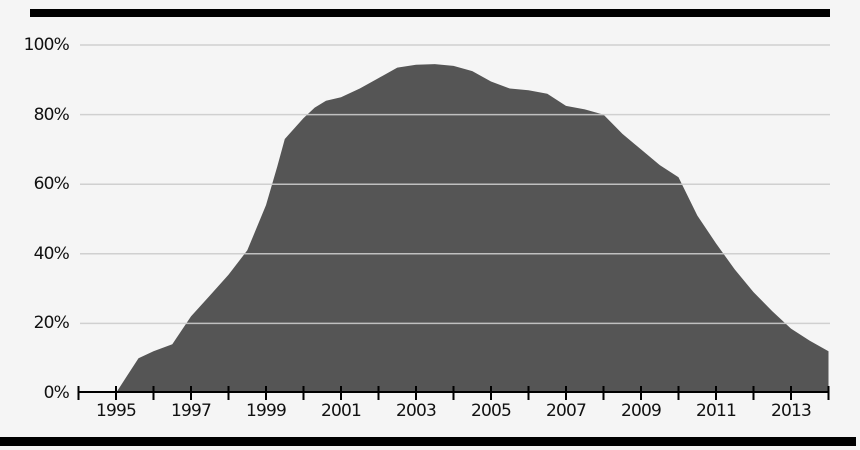 The height and width of the screenshot is (450, 860). Describe the element at coordinates (51, 323) in the screenshot. I see `y-axis-label: 20%` at that location.